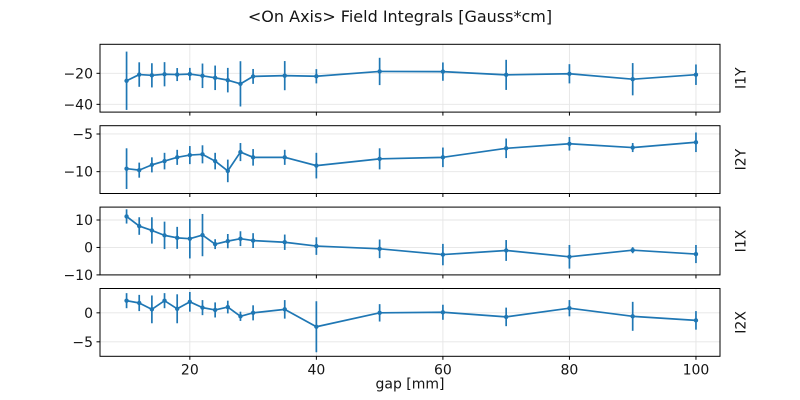 This screenshot has width=800, height=400. I want to click on x-axis-label: gap [mm], so click(409, 385).